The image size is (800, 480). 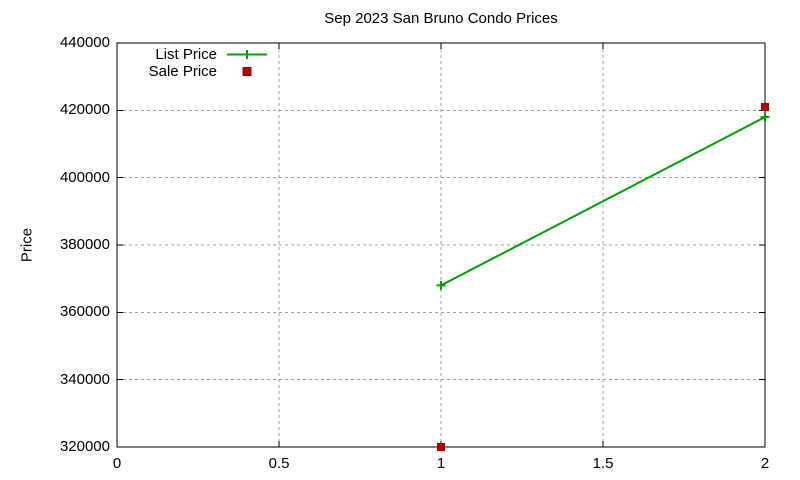 I want to click on y-tick-label: 440000, so click(x=84, y=42).